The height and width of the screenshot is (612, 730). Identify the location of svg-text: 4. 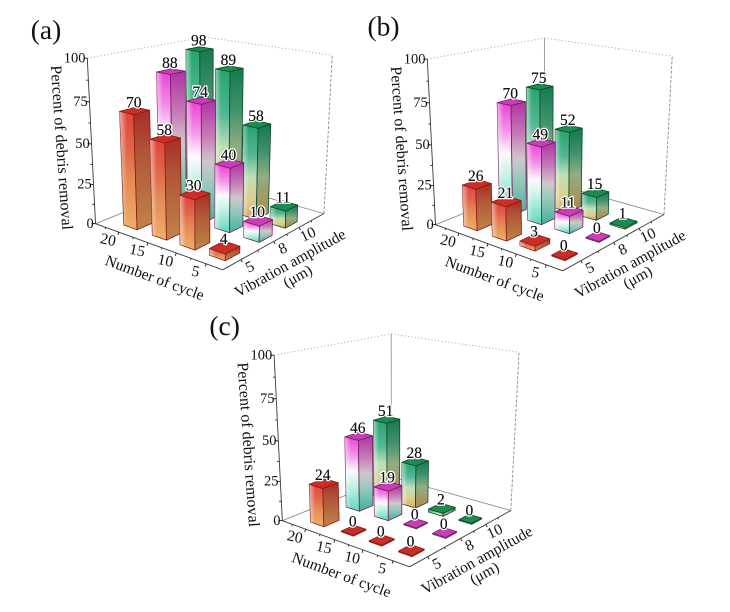
(224, 239).